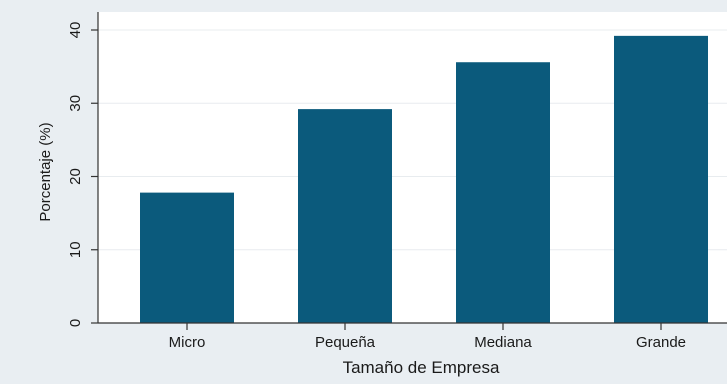 The image size is (727, 384). Describe the element at coordinates (45, 171) in the screenshot. I see `y-axis-label: Porcentaje (%)` at that location.